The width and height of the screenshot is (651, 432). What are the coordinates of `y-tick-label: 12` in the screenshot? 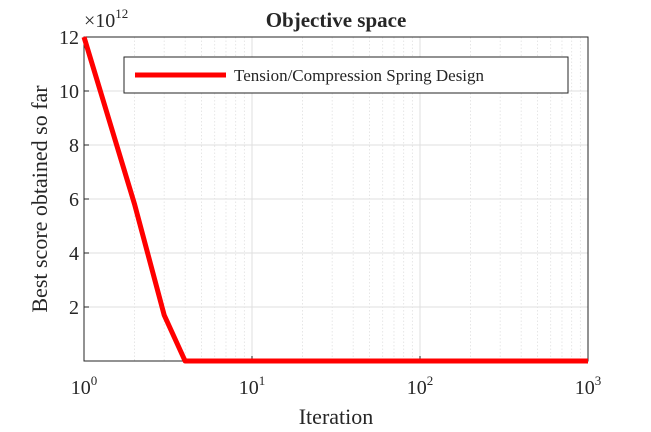 It's located at (69, 38).